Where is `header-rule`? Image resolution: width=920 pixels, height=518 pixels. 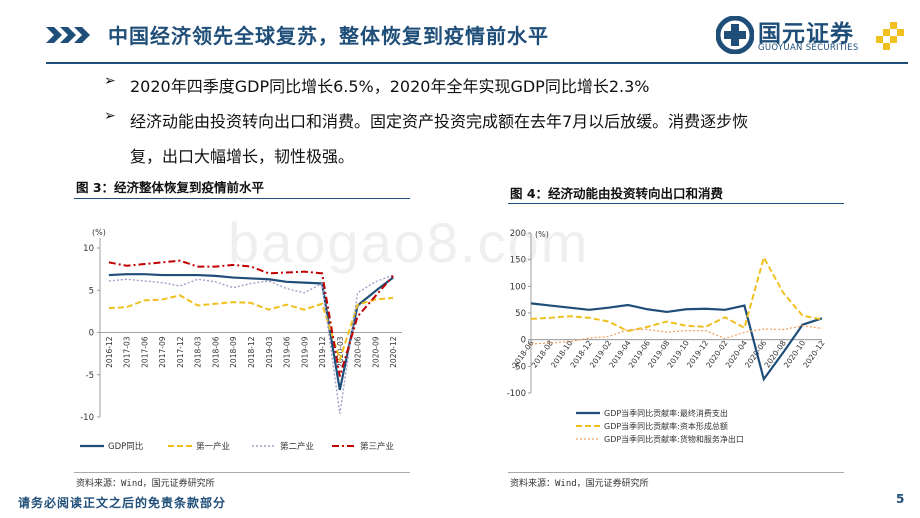
header-rule is located at coordinates (477, 63).